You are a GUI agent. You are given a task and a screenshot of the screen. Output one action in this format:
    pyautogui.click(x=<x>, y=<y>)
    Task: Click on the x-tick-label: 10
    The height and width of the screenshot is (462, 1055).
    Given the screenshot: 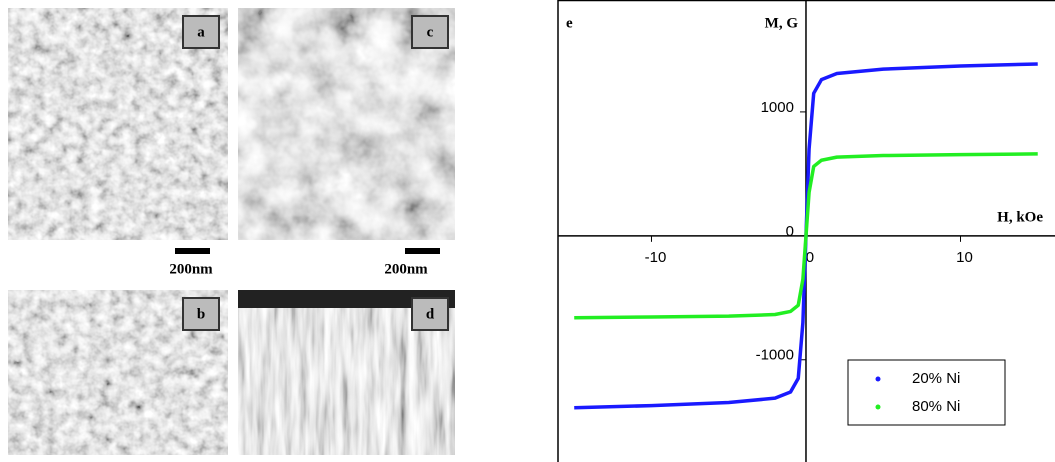 What is the action you would take?
    pyautogui.click(x=964, y=257)
    